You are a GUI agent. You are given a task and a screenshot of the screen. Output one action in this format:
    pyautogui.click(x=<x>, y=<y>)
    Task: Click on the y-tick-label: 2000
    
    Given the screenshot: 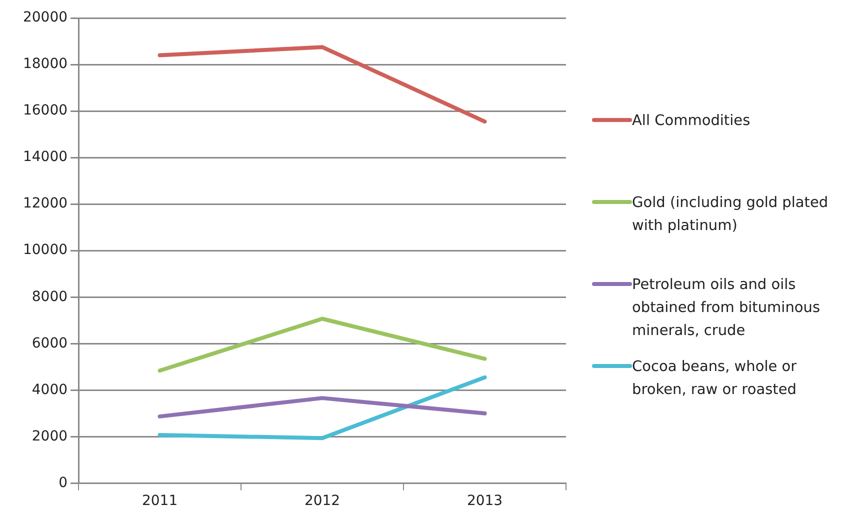 What is the action you would take?
    pyautogui.click(x=50, y=436)
    